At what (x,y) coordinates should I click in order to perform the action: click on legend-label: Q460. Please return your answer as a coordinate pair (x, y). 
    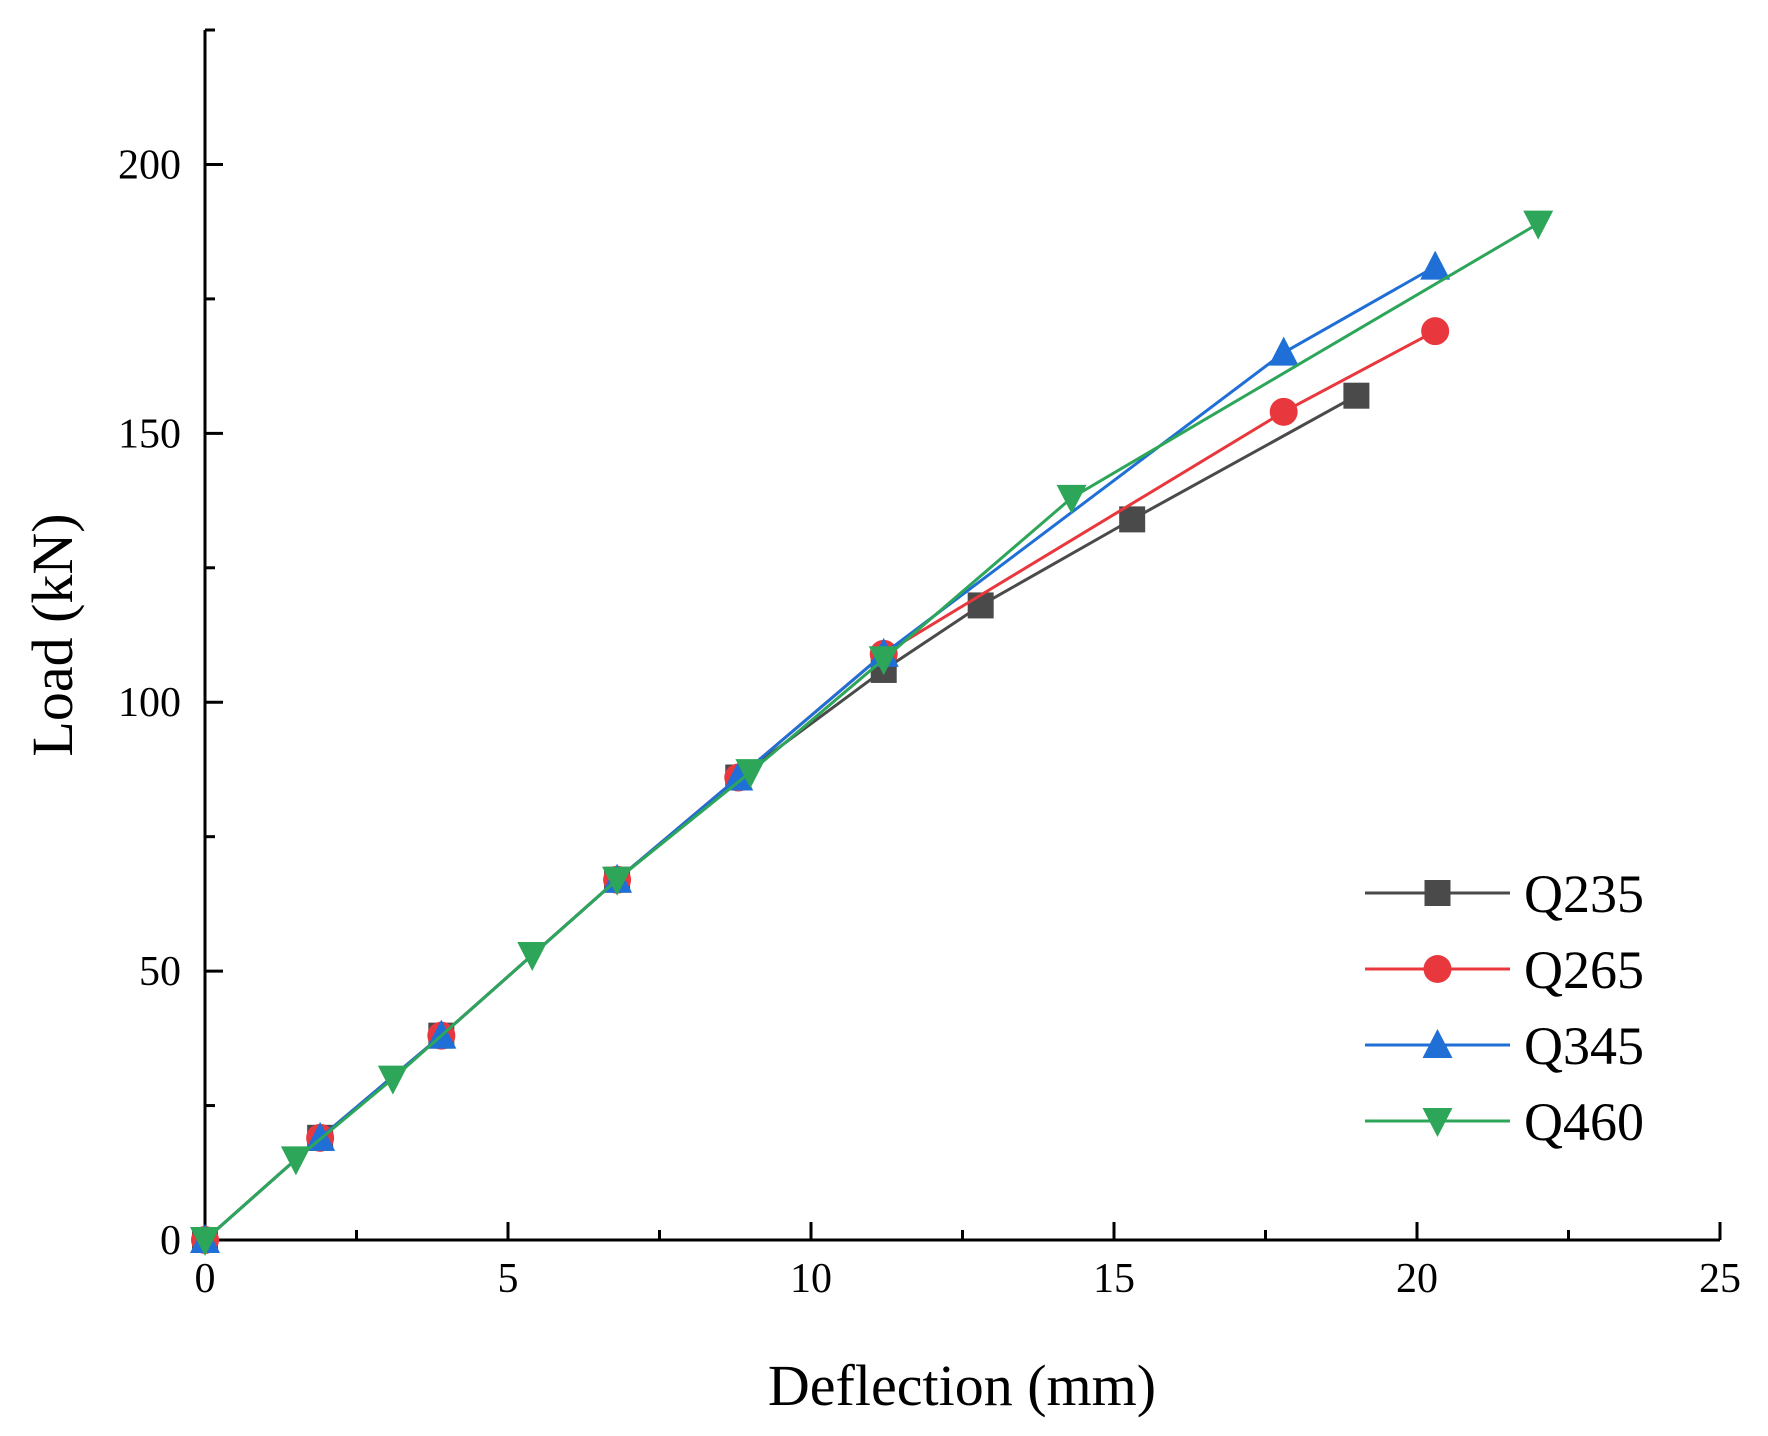
    Looking at the image, I should click on (1584, 1122).